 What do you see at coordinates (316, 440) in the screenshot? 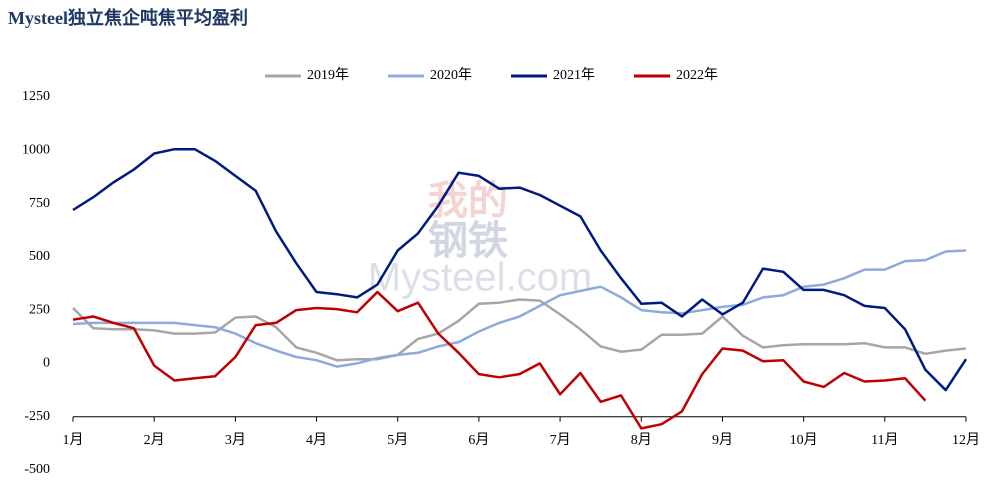
I see `x-tick-label: 4月` at bounding box center [316, 440].